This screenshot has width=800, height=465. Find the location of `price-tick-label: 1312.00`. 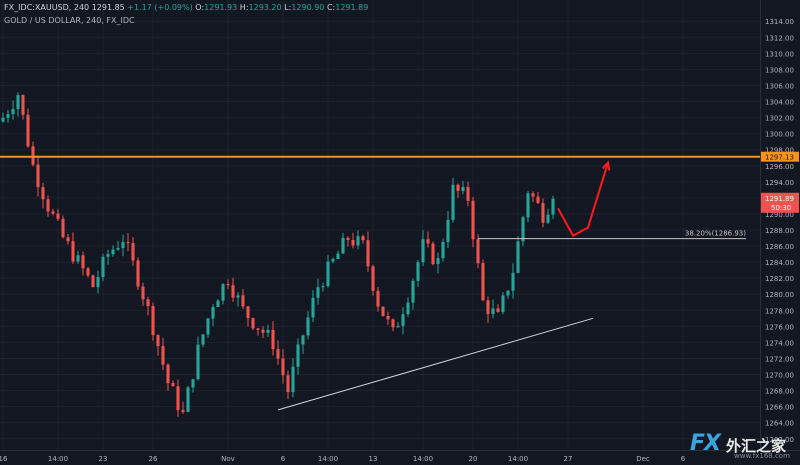

price-tick-label: 1312.00 is located at coordinates (779, 38).